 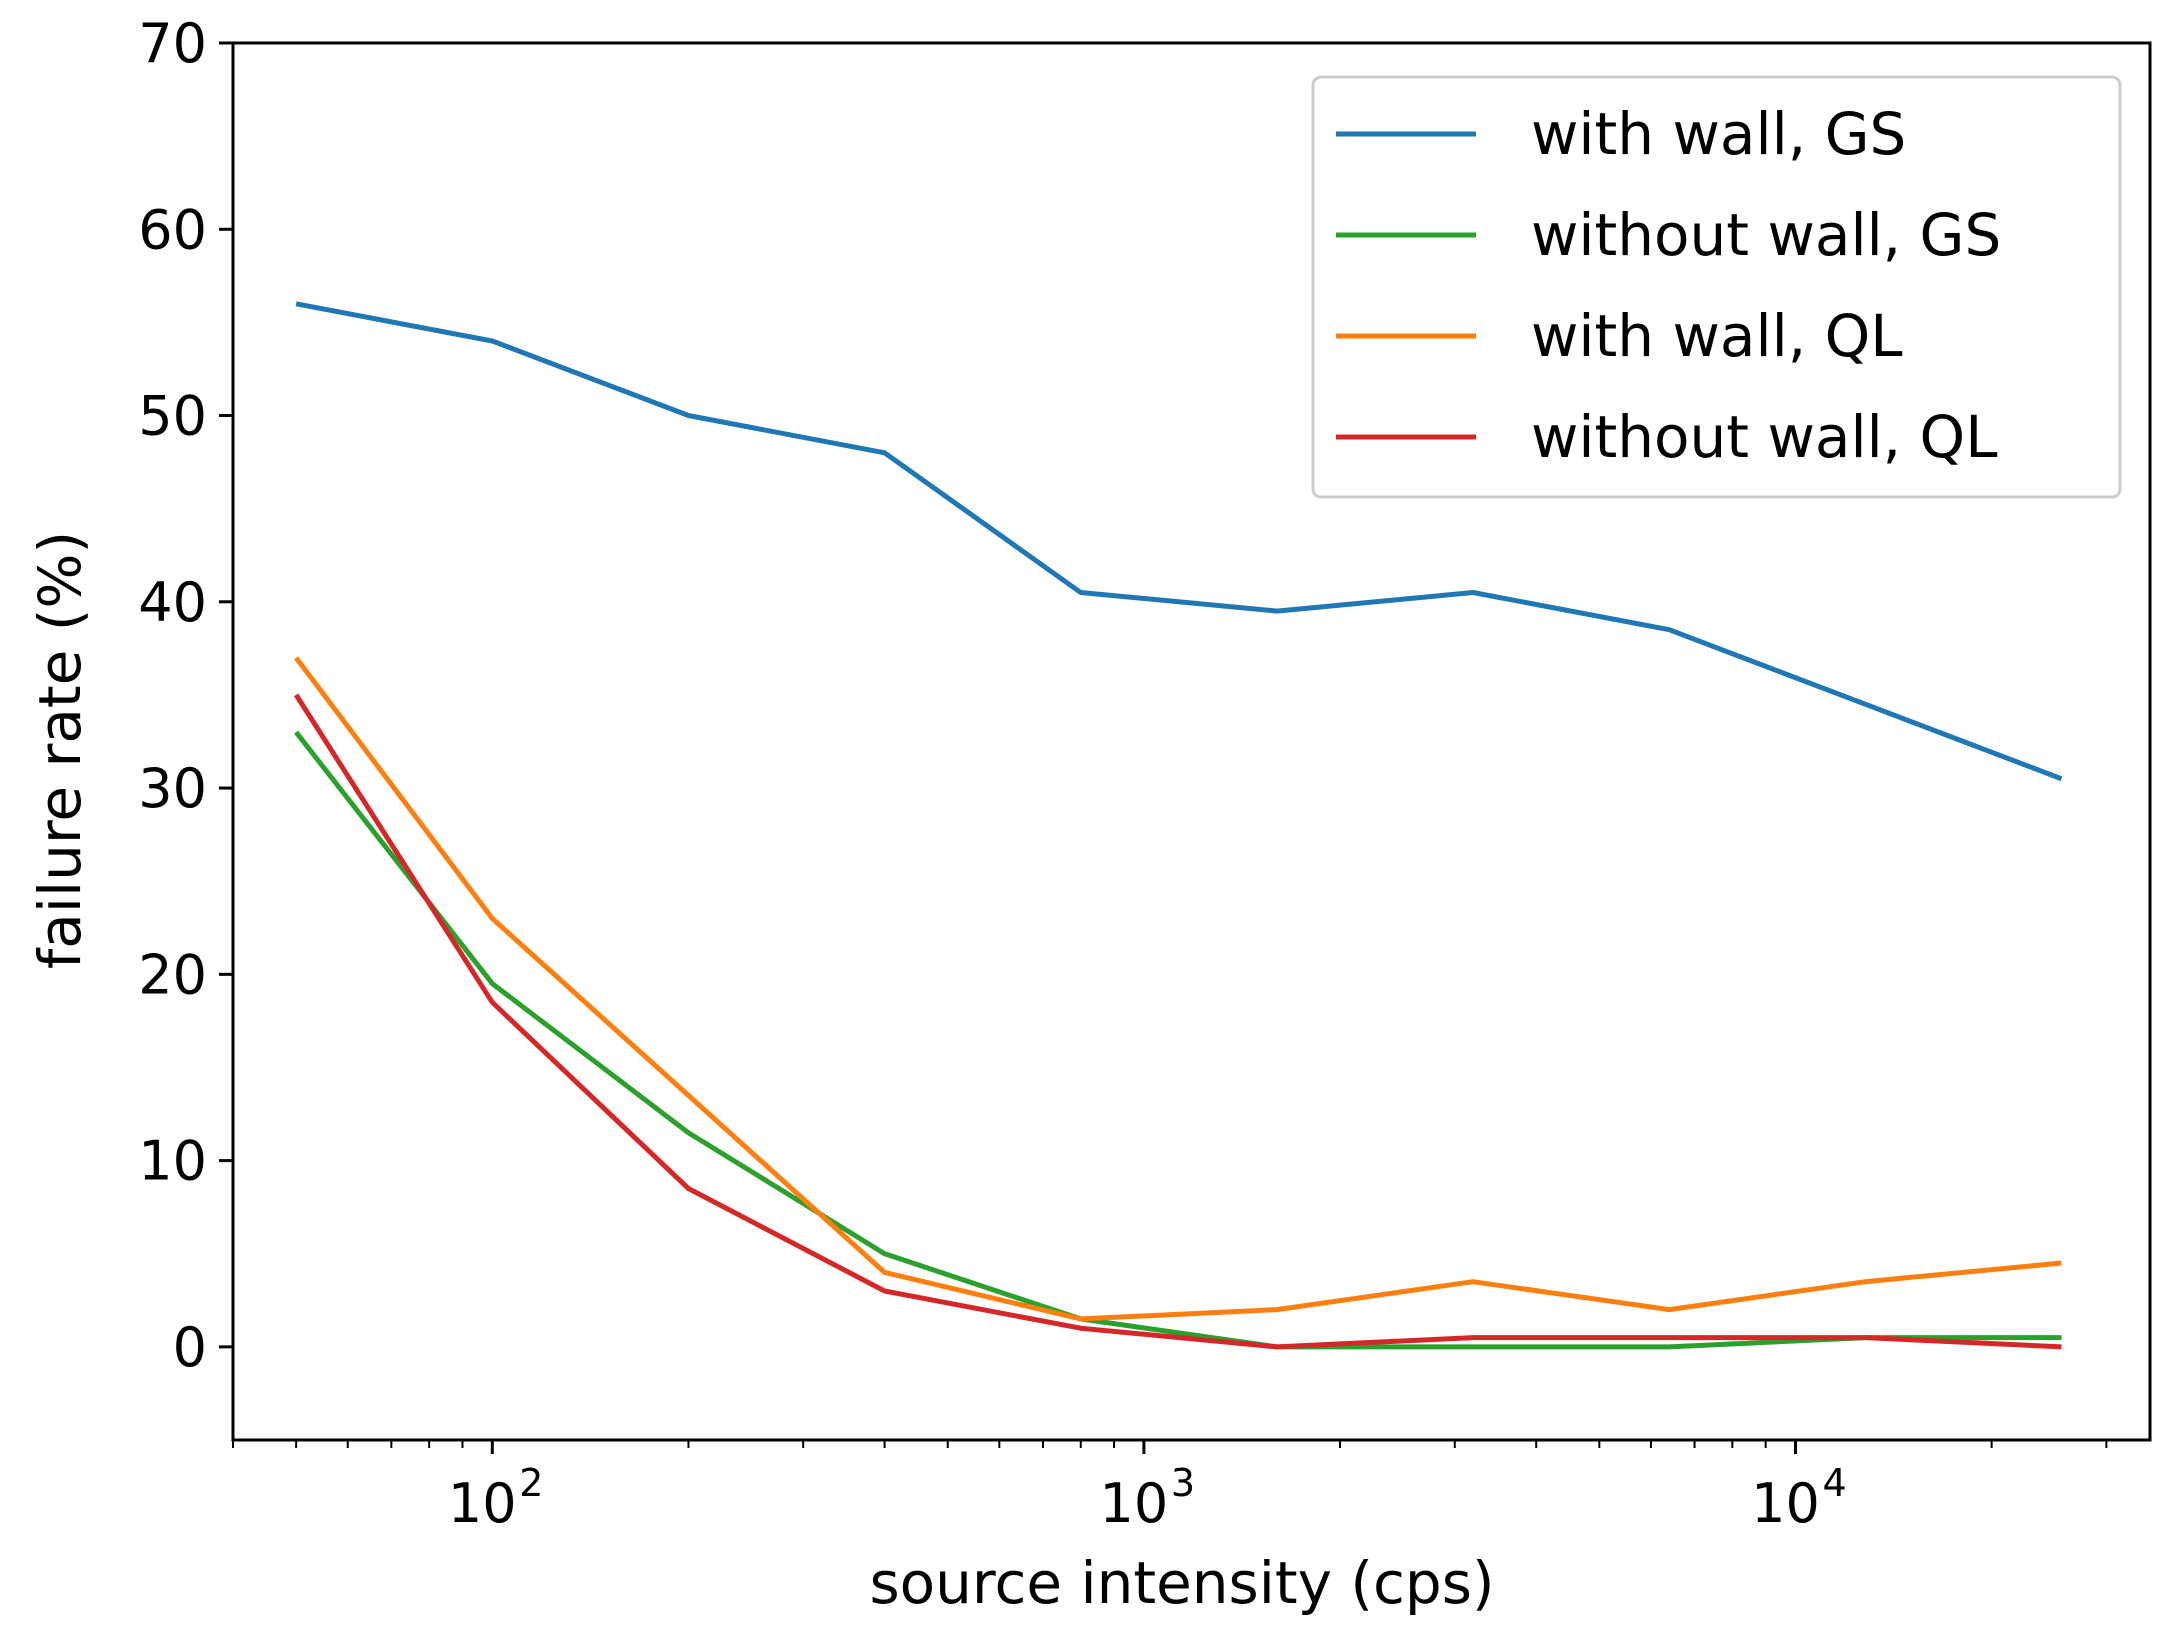 I want to click on legend-label-2: without wall, GS, so click(x=1766, y=235).